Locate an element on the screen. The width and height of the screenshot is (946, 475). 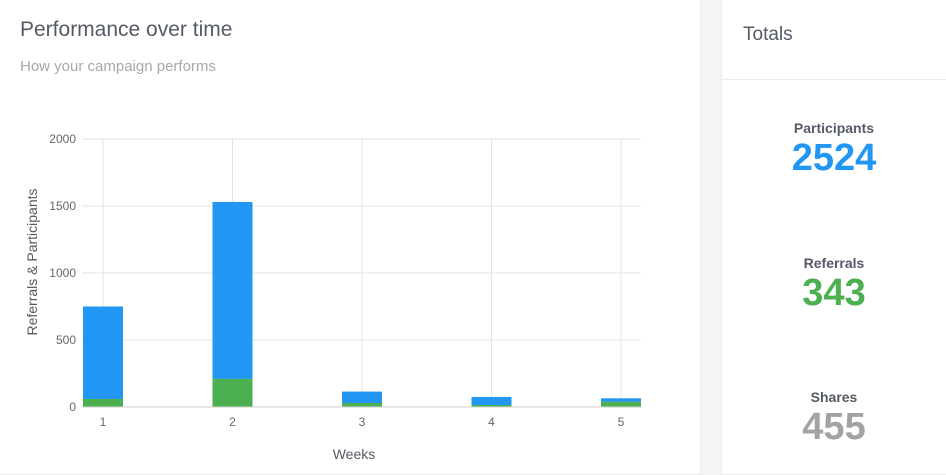
bar-series1-week1 is located at coordinates (103, 402).